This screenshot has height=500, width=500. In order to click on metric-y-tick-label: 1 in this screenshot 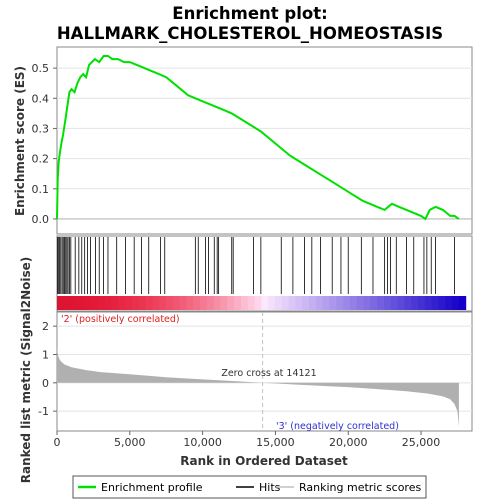, I will do `click(45, 355)`.